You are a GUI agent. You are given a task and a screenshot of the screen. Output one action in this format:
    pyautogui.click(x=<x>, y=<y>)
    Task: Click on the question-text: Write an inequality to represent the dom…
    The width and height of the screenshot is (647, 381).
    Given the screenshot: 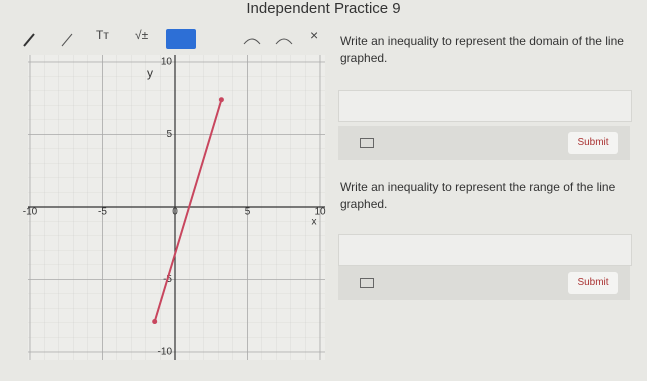 What is the action you would take?
    pyautogui.click(x=482, y=49)
    